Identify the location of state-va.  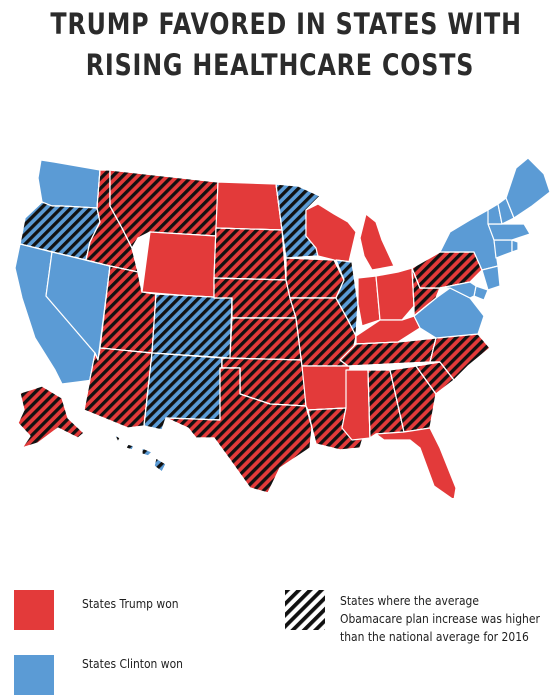
(449, 313).